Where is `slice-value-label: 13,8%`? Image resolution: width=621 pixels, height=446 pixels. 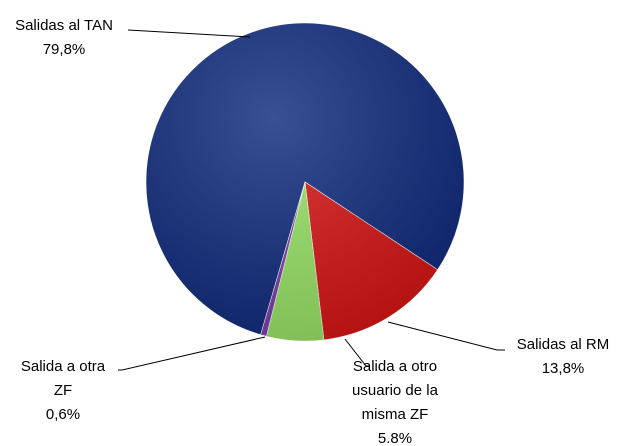 slice-value-label: 13,8% is located at coordinates (563, 368).